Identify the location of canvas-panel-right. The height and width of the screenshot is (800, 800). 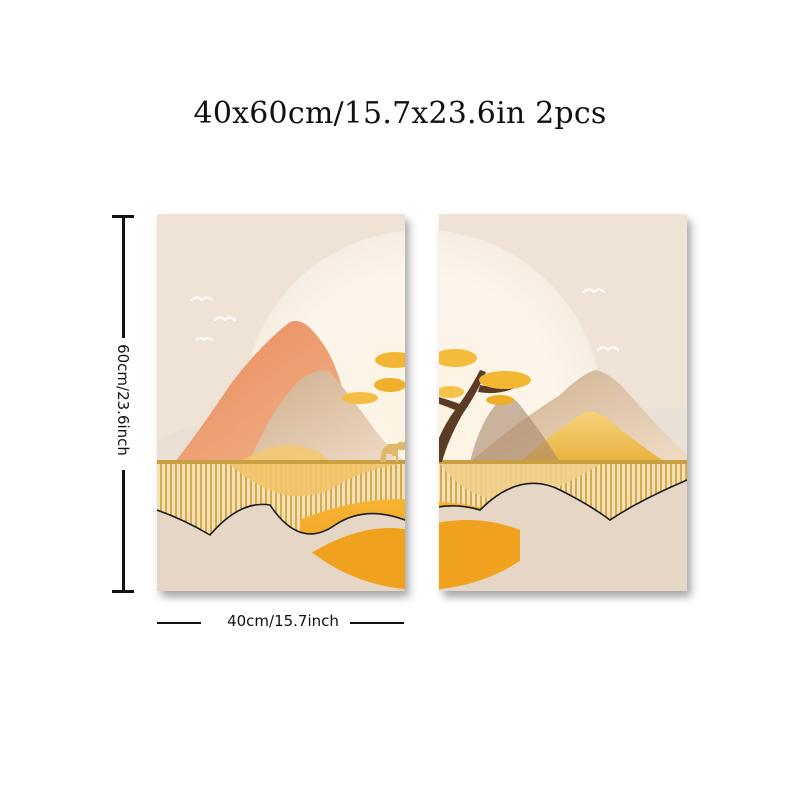
(563, 402).